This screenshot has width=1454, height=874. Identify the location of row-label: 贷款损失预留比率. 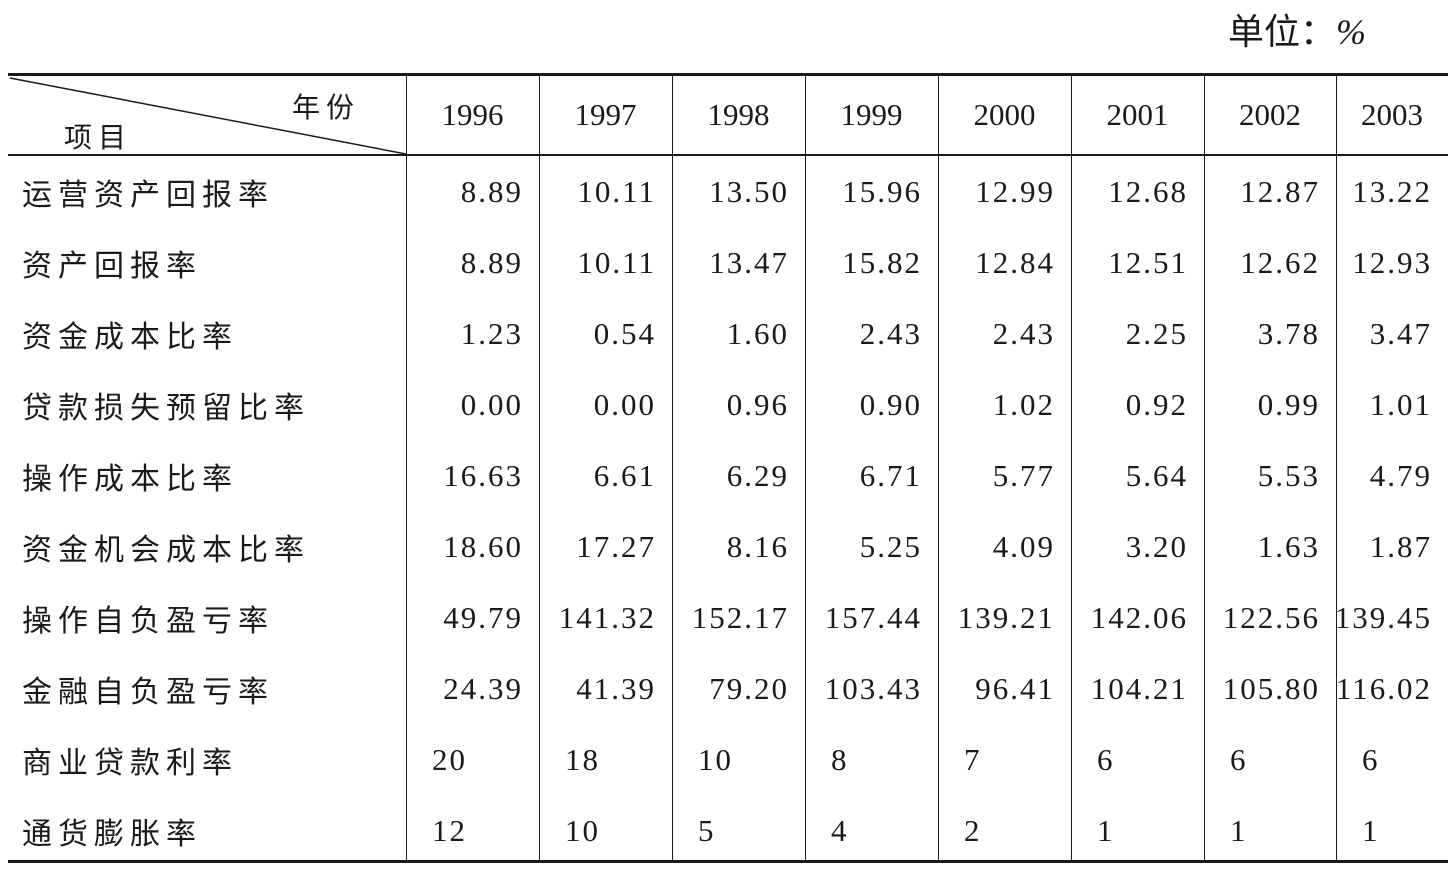
(166, 408).